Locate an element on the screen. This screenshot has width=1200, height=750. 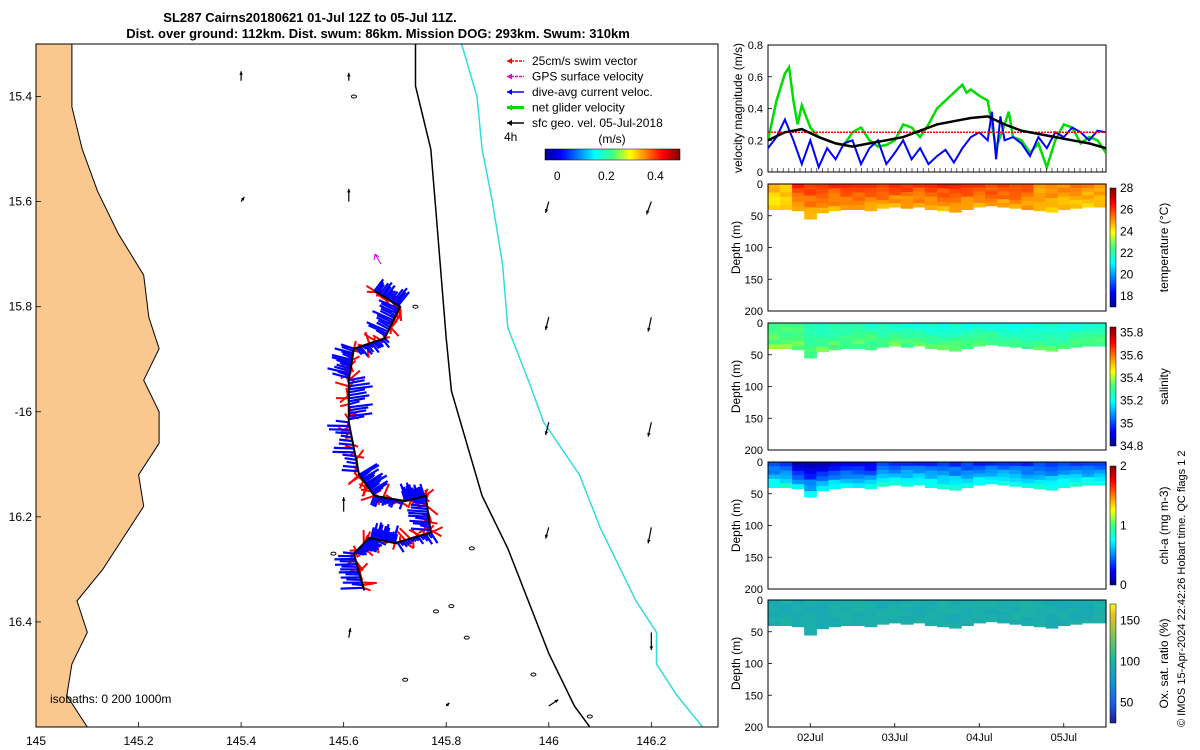
section-colorbar-tick: 22 is located at coordinates (1127, 253).